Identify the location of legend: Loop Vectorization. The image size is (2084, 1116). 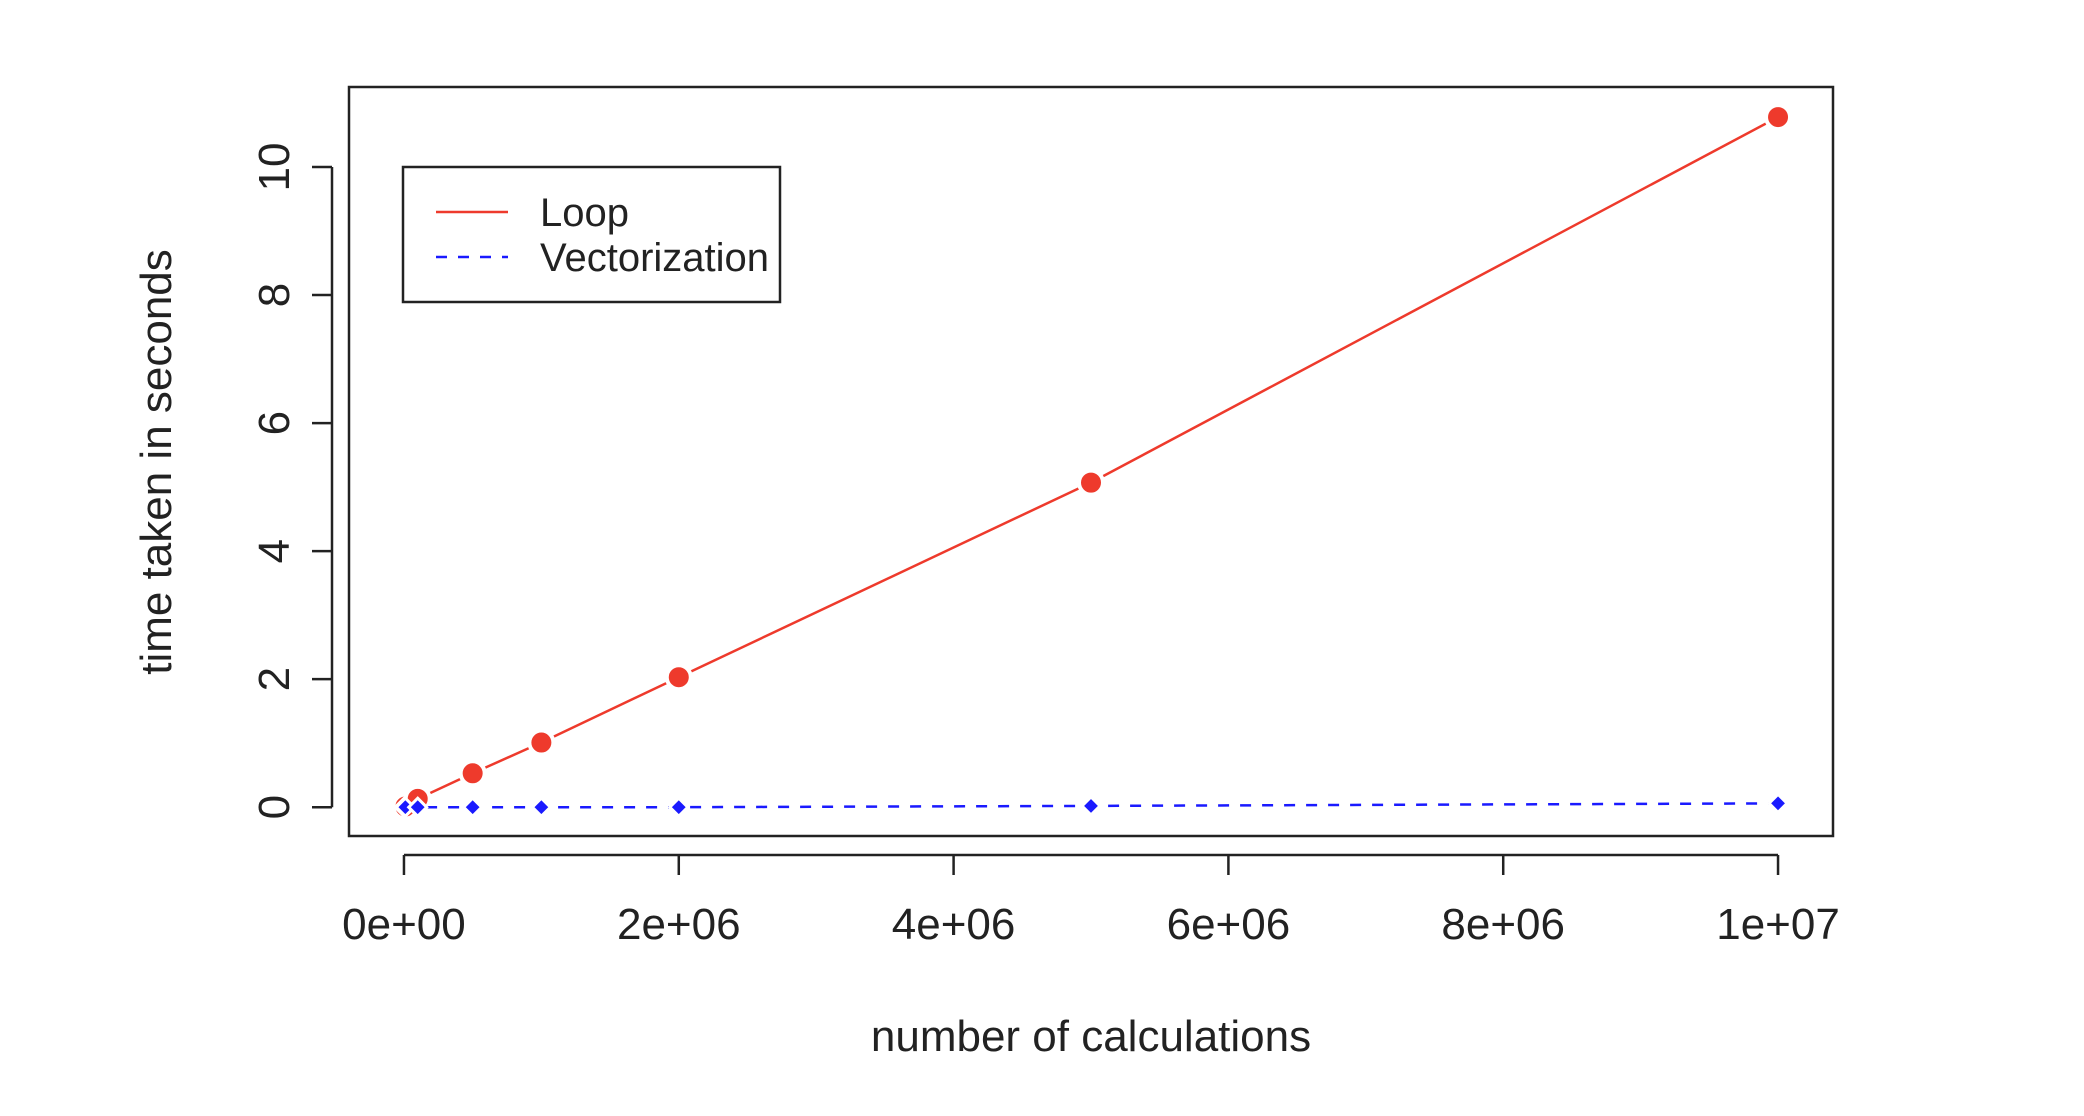
(591, 234).